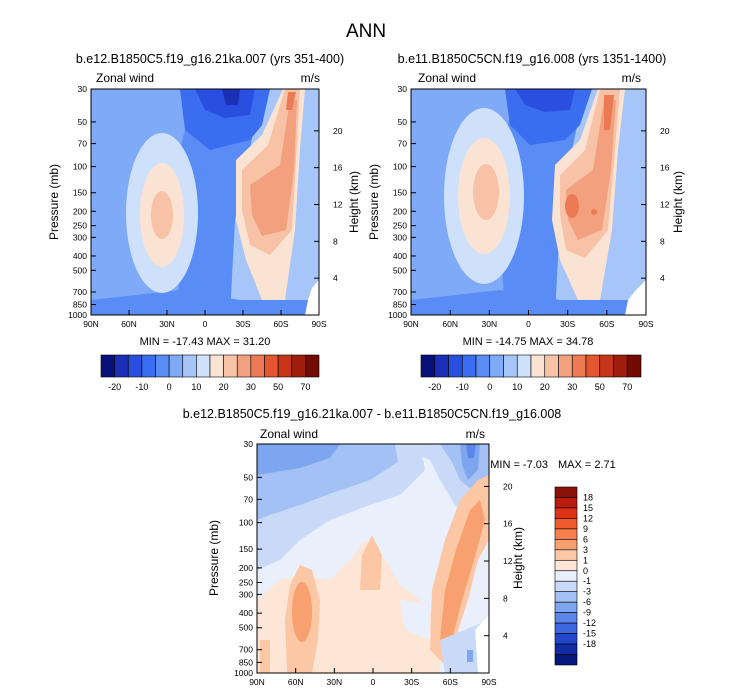 This screenshot has width=733, height=696. Describe the element at coordinates (528, 202) in the screenshot. I see `panel-b-contour-field` at that location.